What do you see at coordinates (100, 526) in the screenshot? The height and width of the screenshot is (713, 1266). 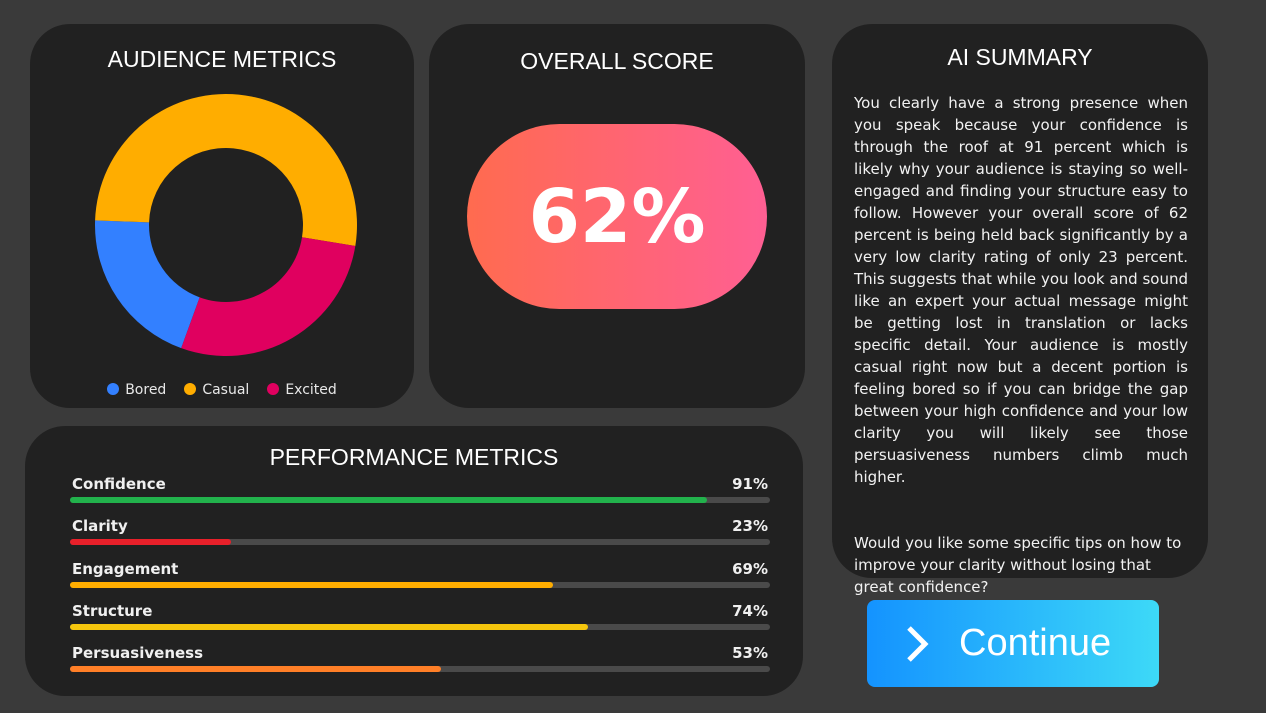 I see `metric-label: Clarity` at bounding box center [100, 526].